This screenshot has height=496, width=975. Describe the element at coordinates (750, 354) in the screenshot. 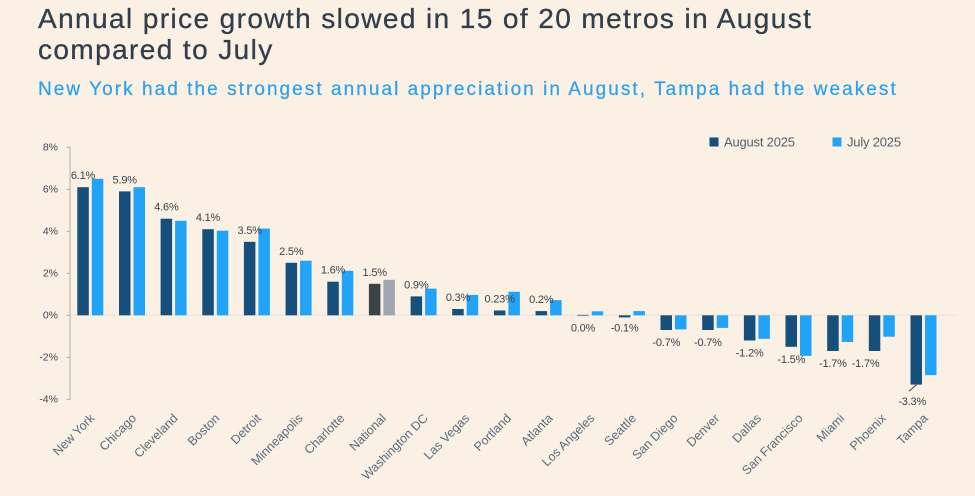

I see `svg-text: -1.2%` at that location.